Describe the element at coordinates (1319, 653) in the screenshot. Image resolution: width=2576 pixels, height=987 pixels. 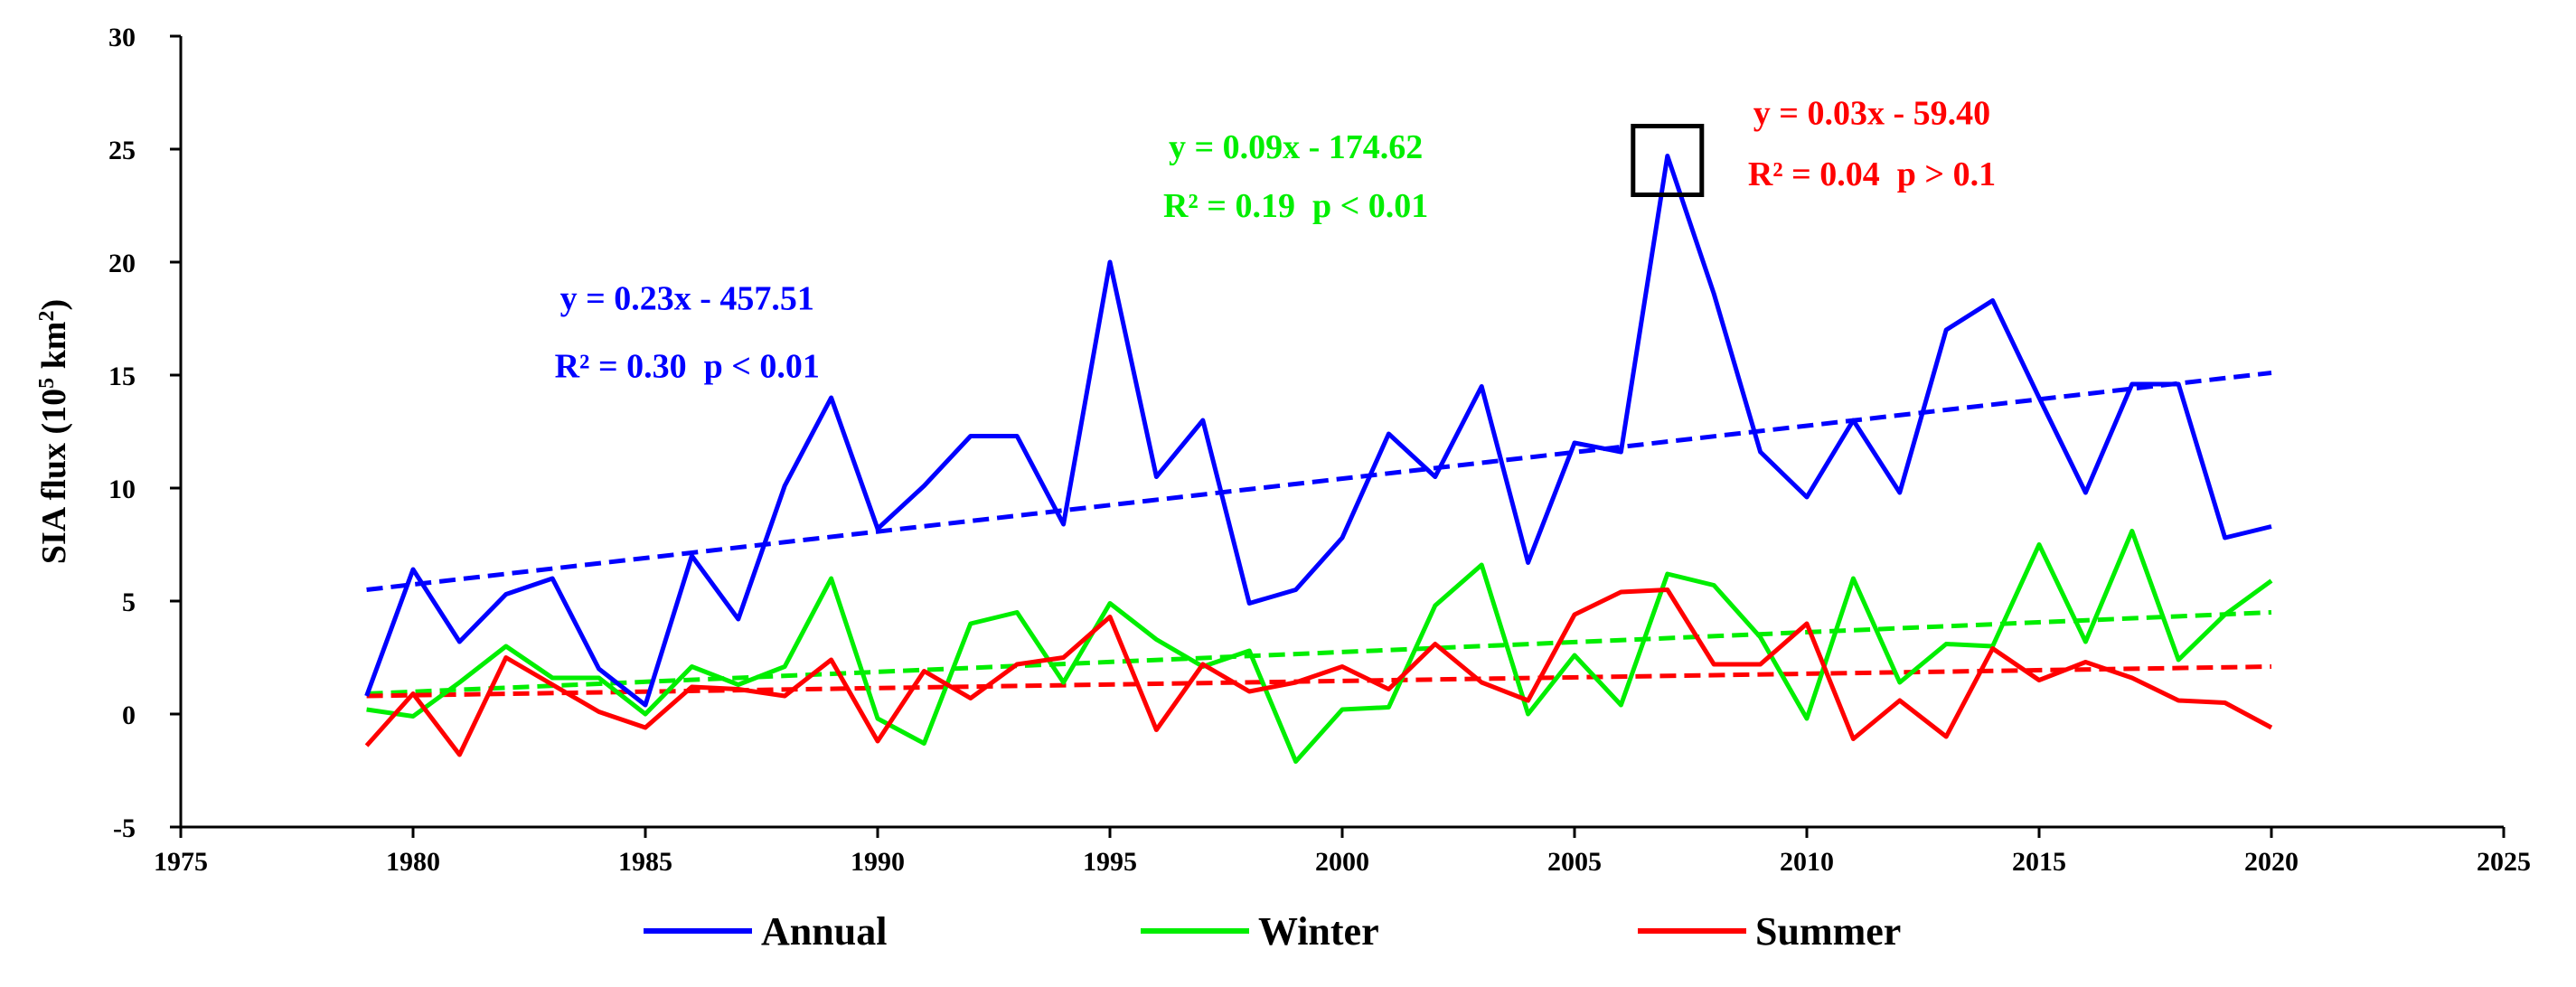
I see `winter-trend-line` at that location.